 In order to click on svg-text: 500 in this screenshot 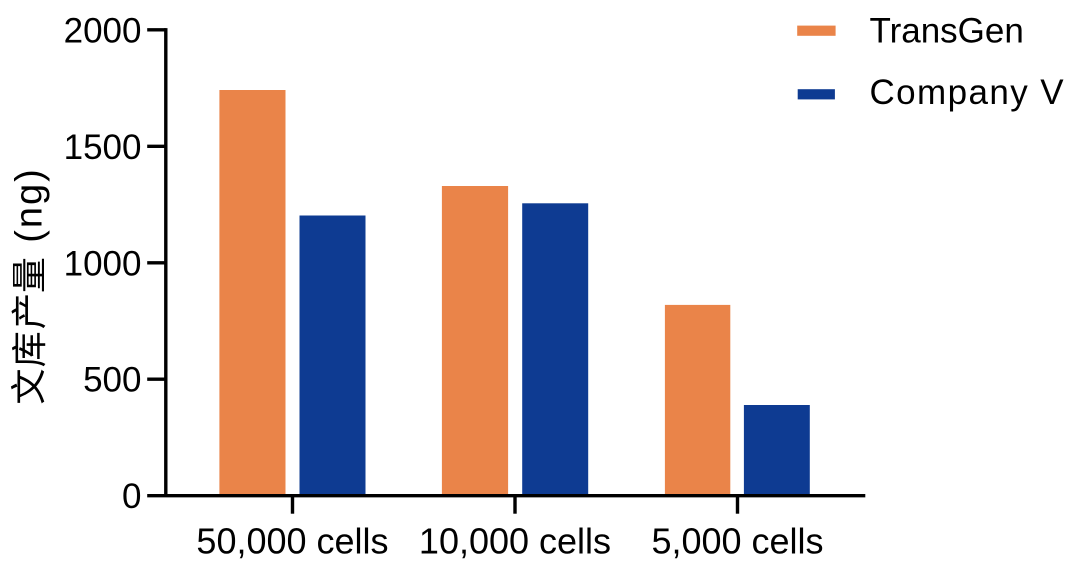, I will do `click(112, 380)`.